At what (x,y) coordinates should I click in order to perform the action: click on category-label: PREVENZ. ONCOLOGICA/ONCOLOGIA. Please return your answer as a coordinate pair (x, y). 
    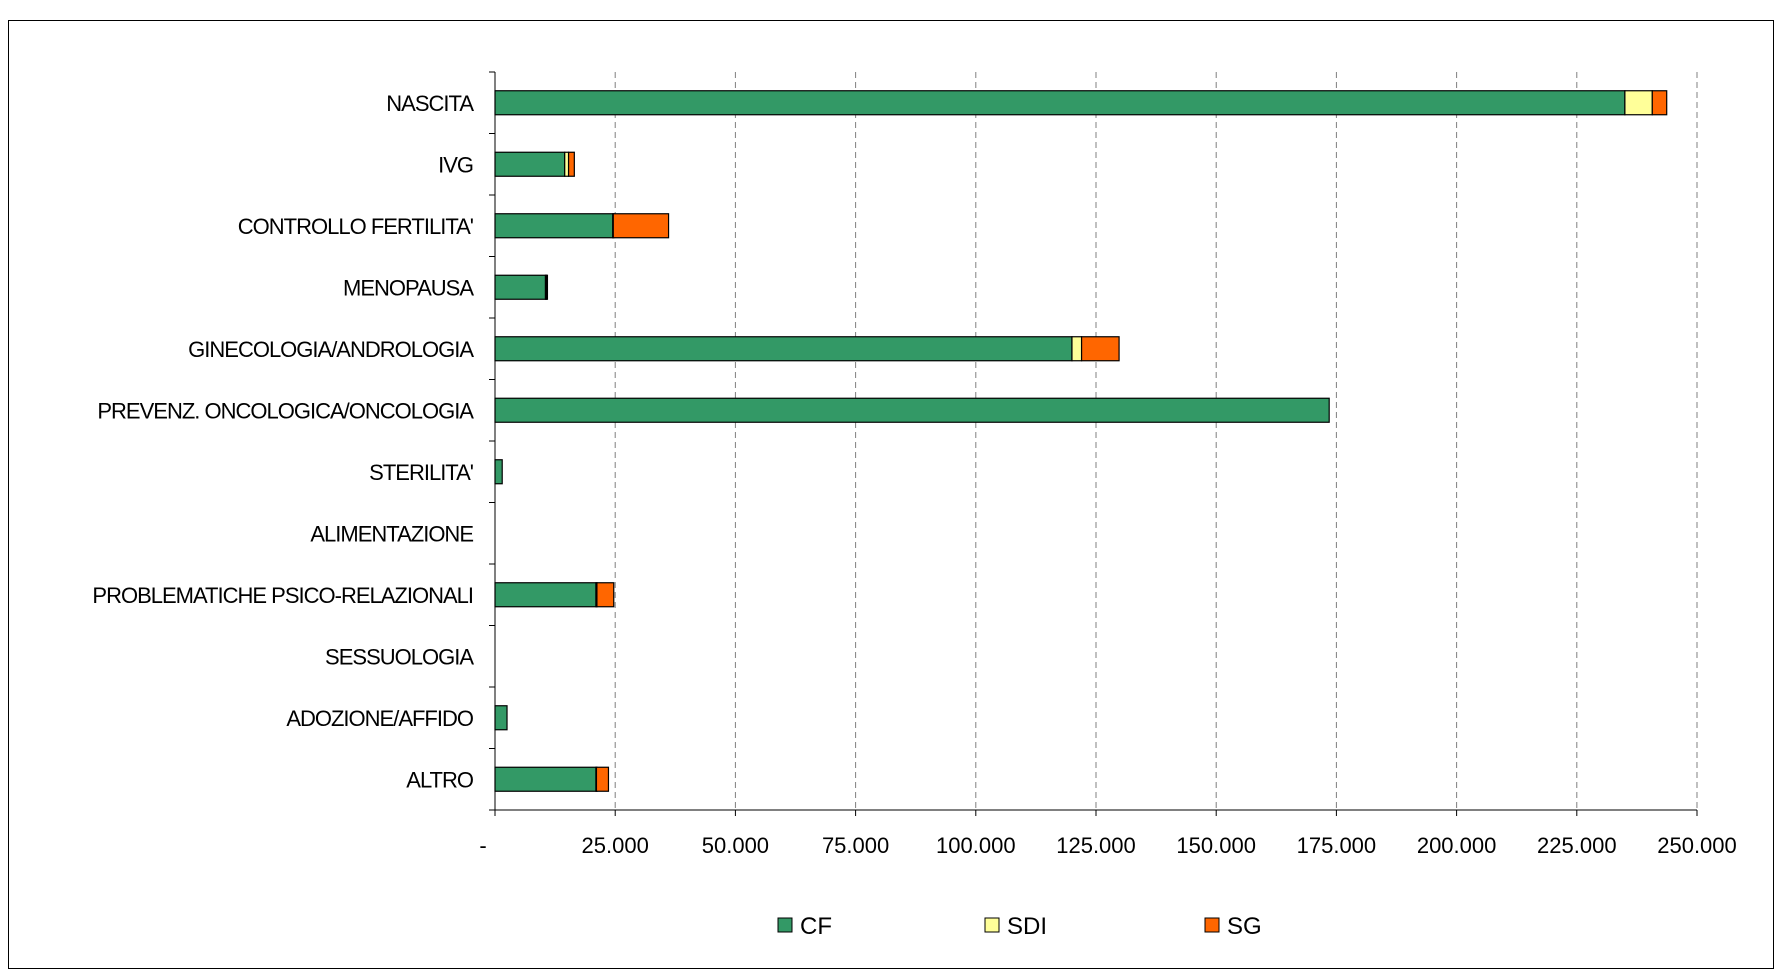
    Looking at the image, I should click on (285, 410).